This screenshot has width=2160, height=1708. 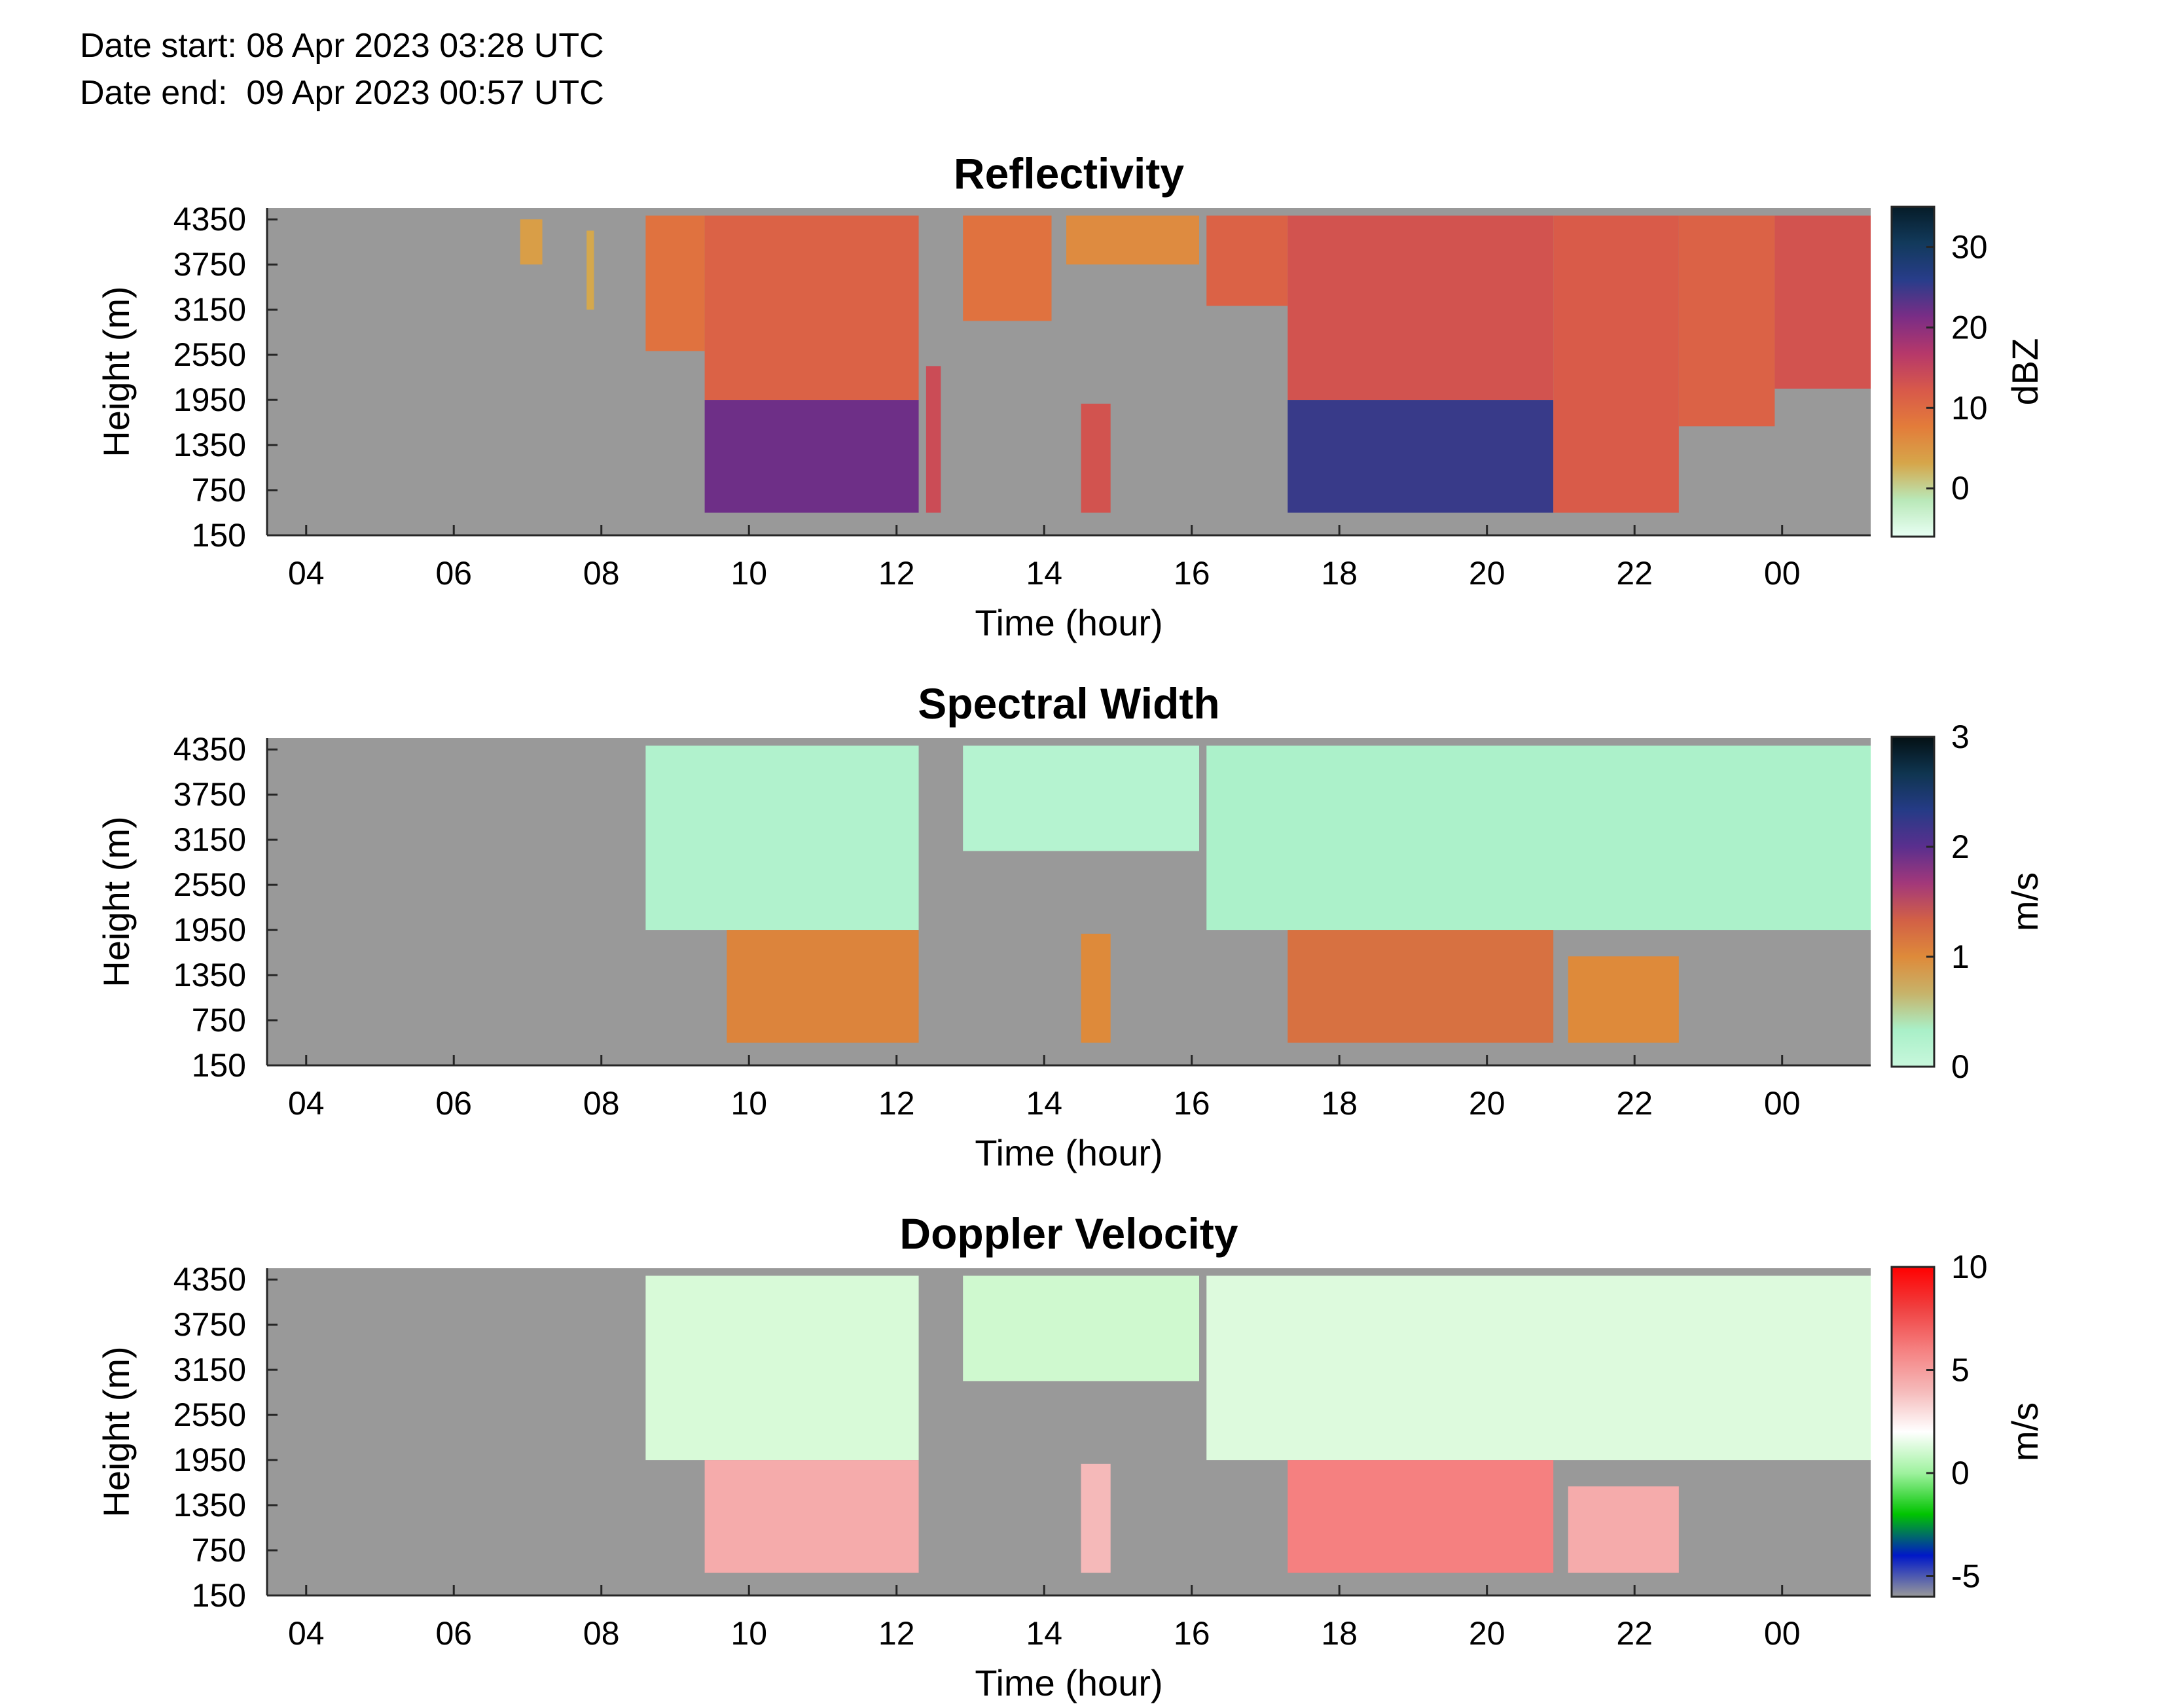 What do you see at coordinates (219, 1065) in the screenshot?
I see `spectral-width-y-tick-label: 150` at bounding box center [219, 1065].